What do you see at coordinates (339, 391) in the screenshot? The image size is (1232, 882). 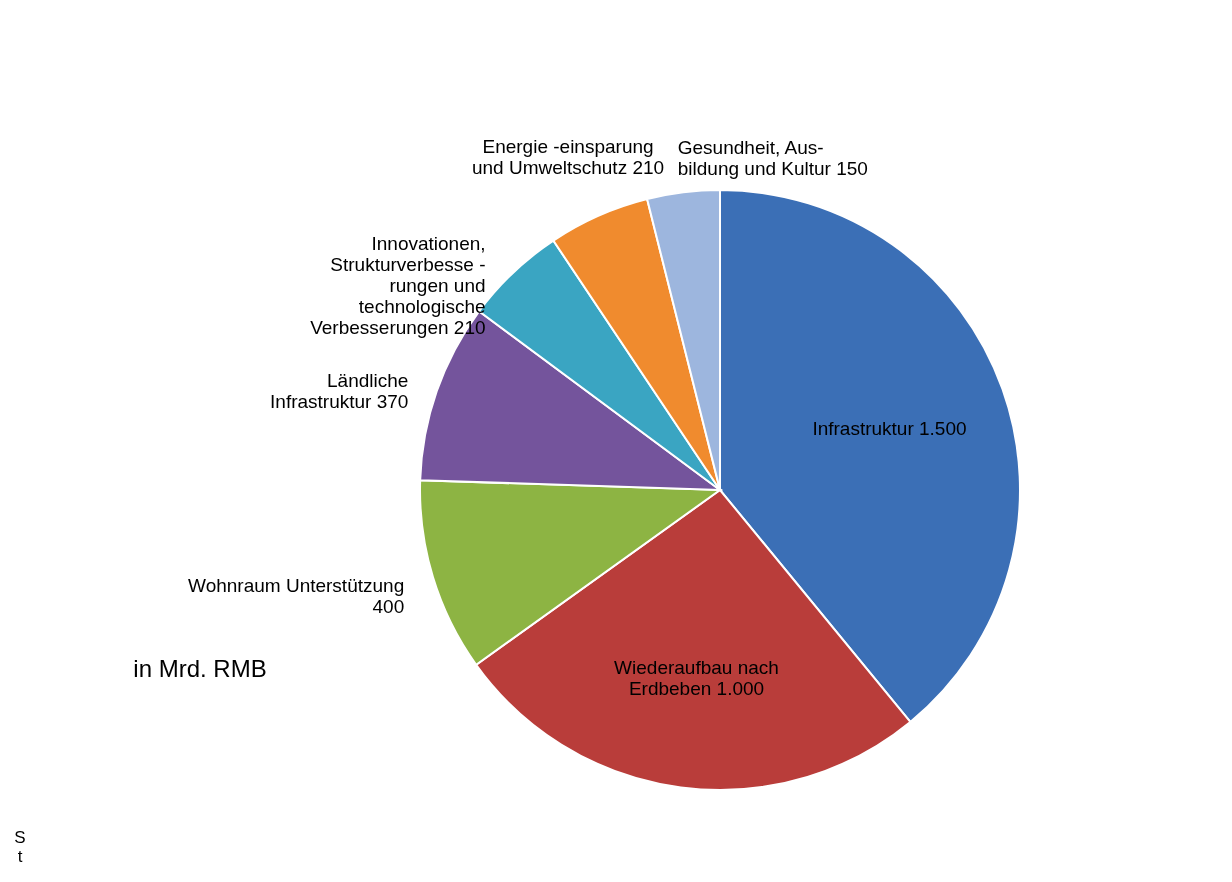 I see `slice-label: Ländliche Infrastruktur 370` at bounding box center [339, 391].